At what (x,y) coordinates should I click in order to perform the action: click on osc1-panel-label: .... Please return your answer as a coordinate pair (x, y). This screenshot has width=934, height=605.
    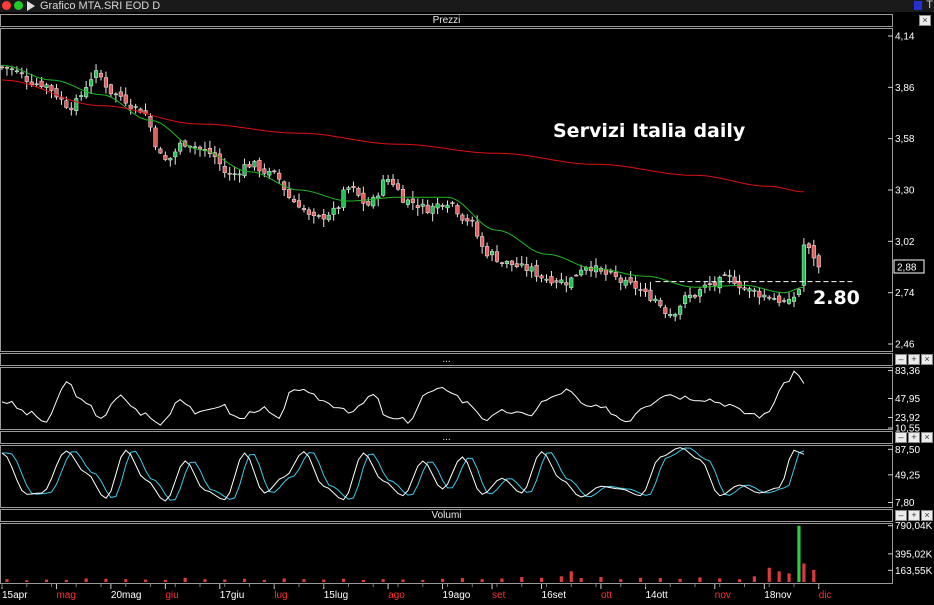
    Looking at the image, I should click on (446, 359).